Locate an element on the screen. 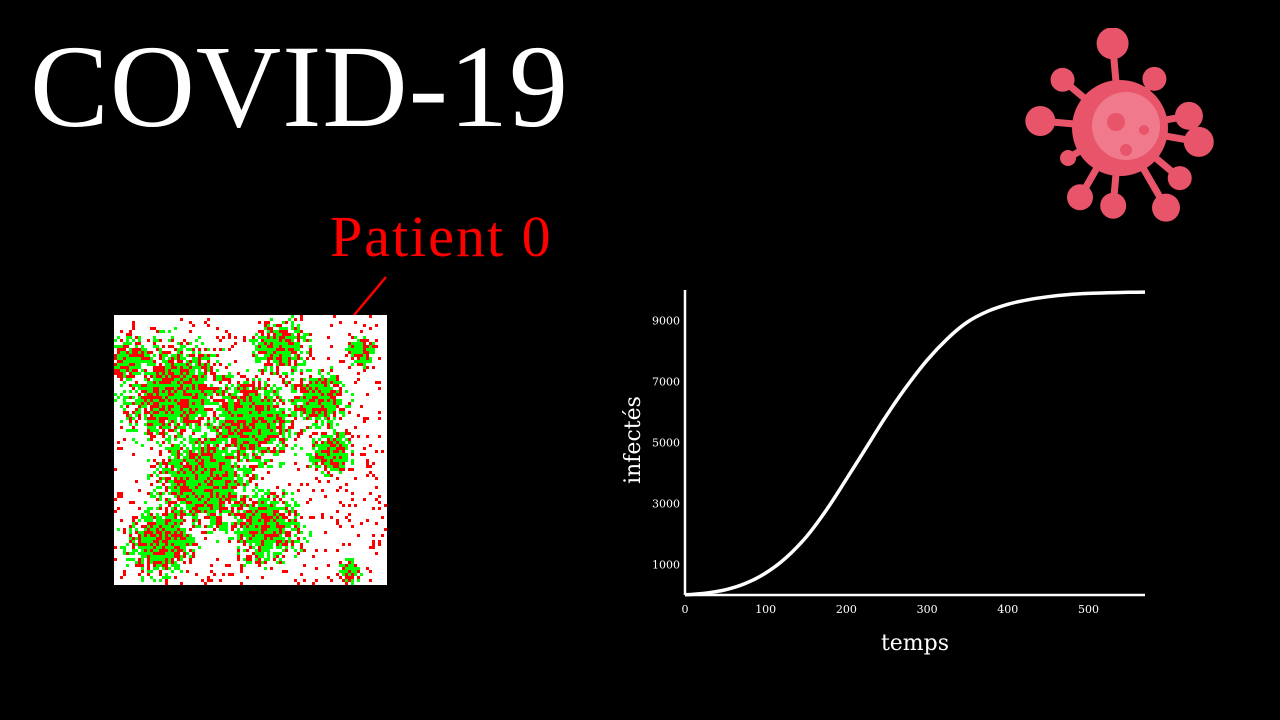 Image resolution: width=1280 pixels, height=720 pixels. infection-grid is located at coordinates (250, 450).